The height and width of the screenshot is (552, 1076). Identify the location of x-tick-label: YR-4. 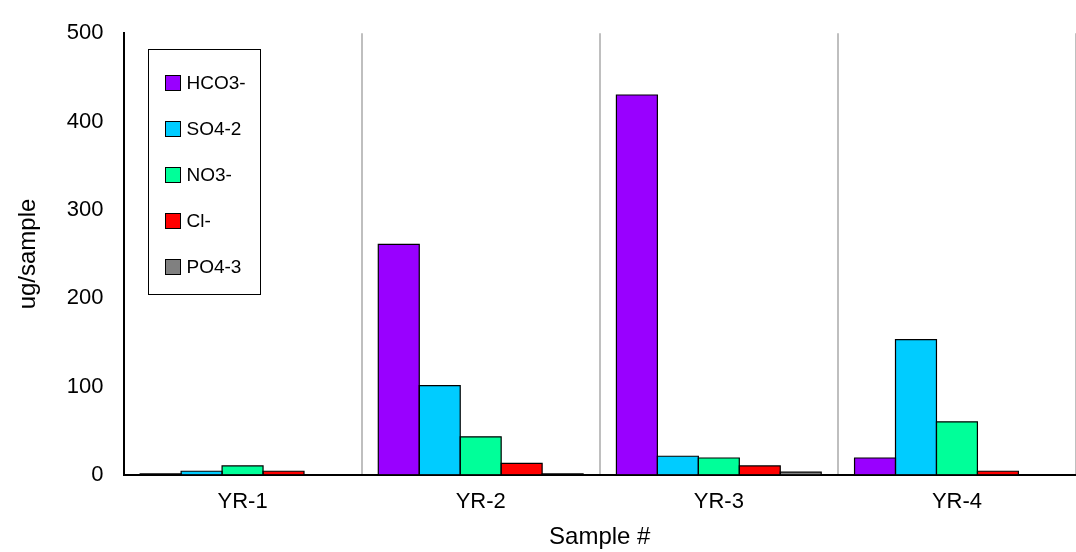
(956, 501).